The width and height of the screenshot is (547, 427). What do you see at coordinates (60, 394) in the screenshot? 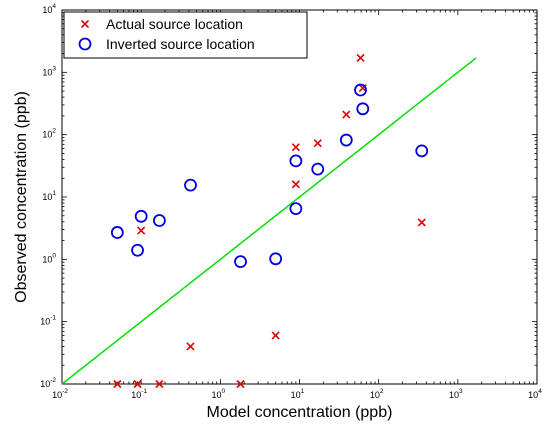
I see `x-tick-label: 10⁻²` at bounding box center [60, 394].